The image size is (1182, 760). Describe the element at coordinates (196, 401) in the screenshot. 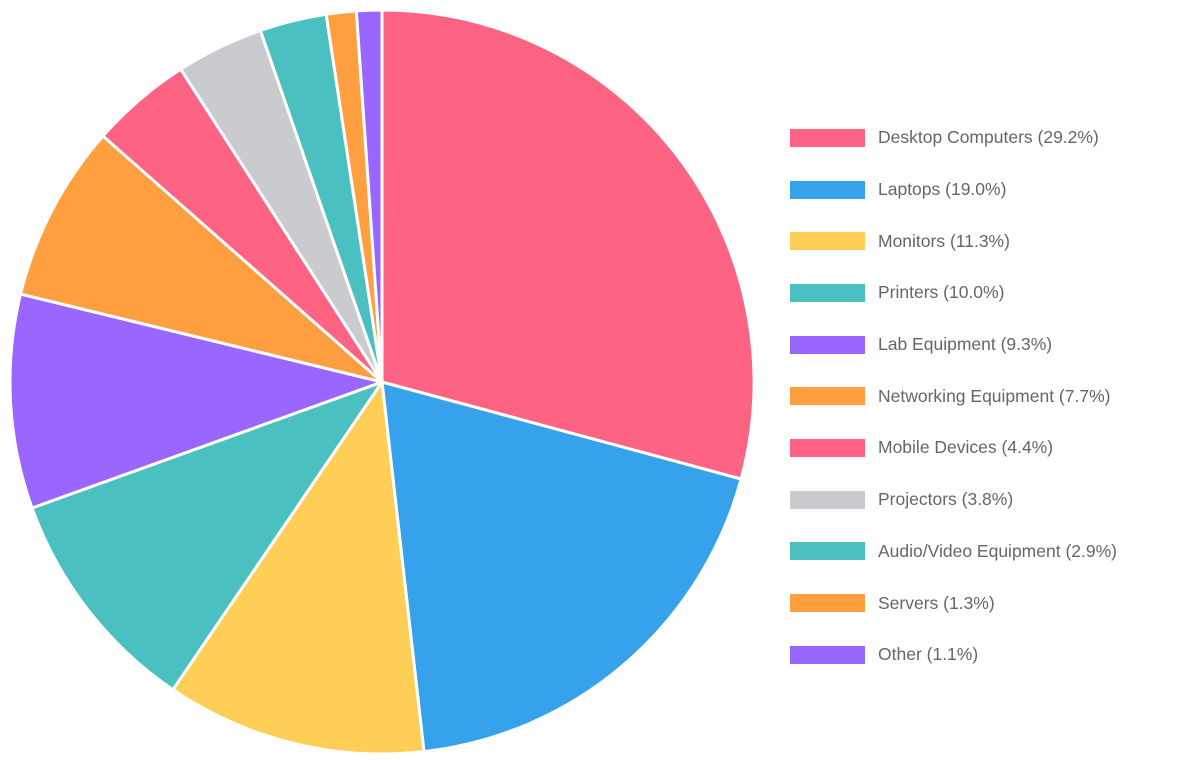

I see `pie-slice-lab-equipment` at that location.